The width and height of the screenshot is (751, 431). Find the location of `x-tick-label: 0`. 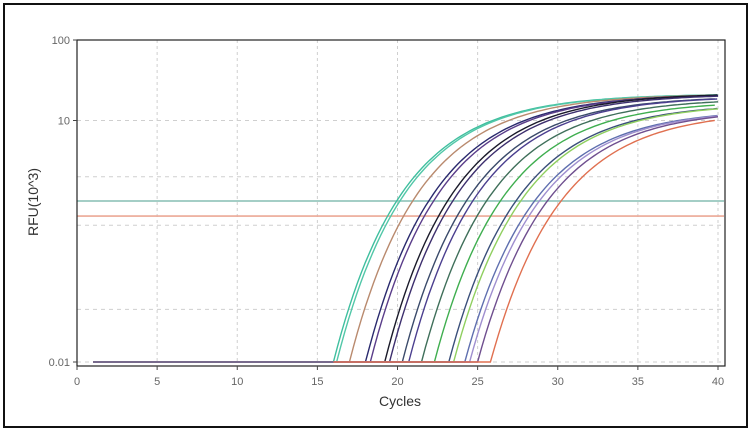

x-tick-label: 0 is located at coordinates (77, 382).